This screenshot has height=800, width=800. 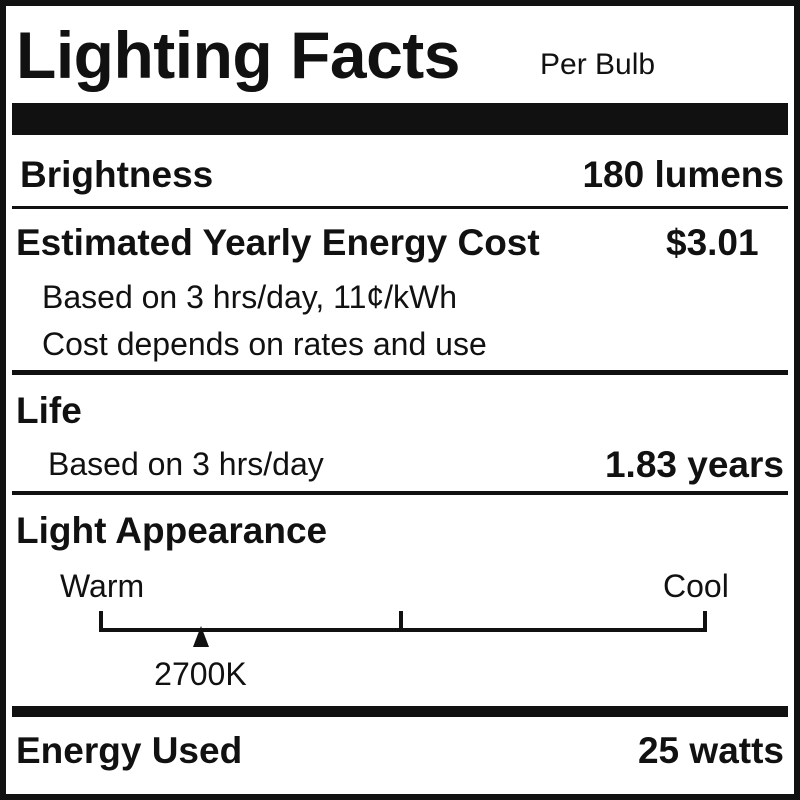 What do you see at coordinates (278, 242) in the screenshot?
I see `energy-cost-label: Estimated Yearly Energy Cost` at bounding box center [278, 242].